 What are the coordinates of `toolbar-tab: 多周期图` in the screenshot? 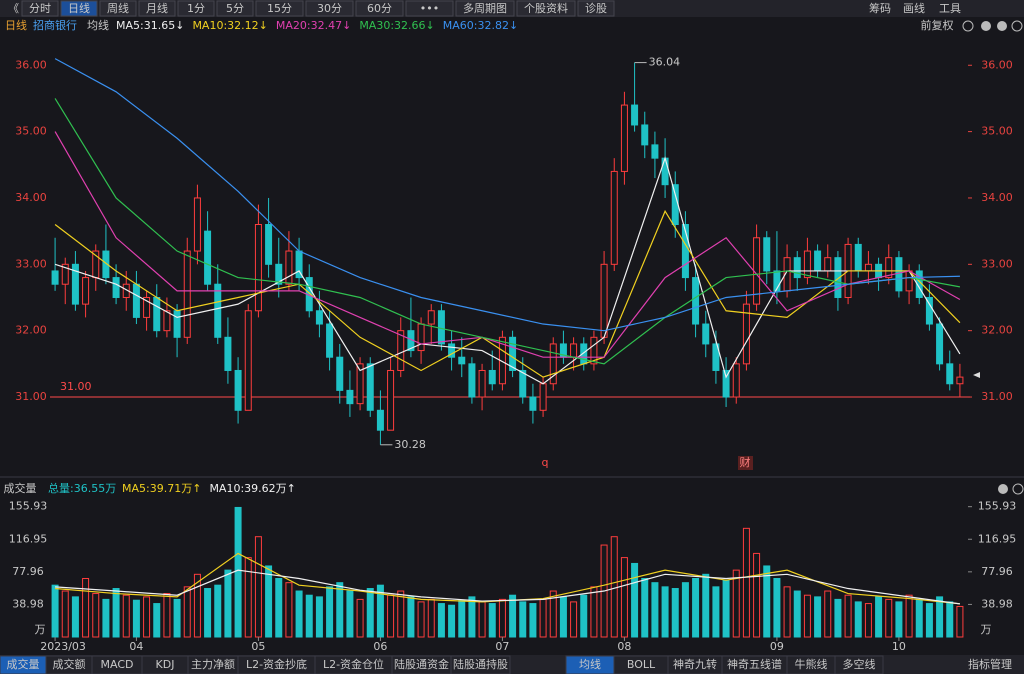 It's located at (485, 8).